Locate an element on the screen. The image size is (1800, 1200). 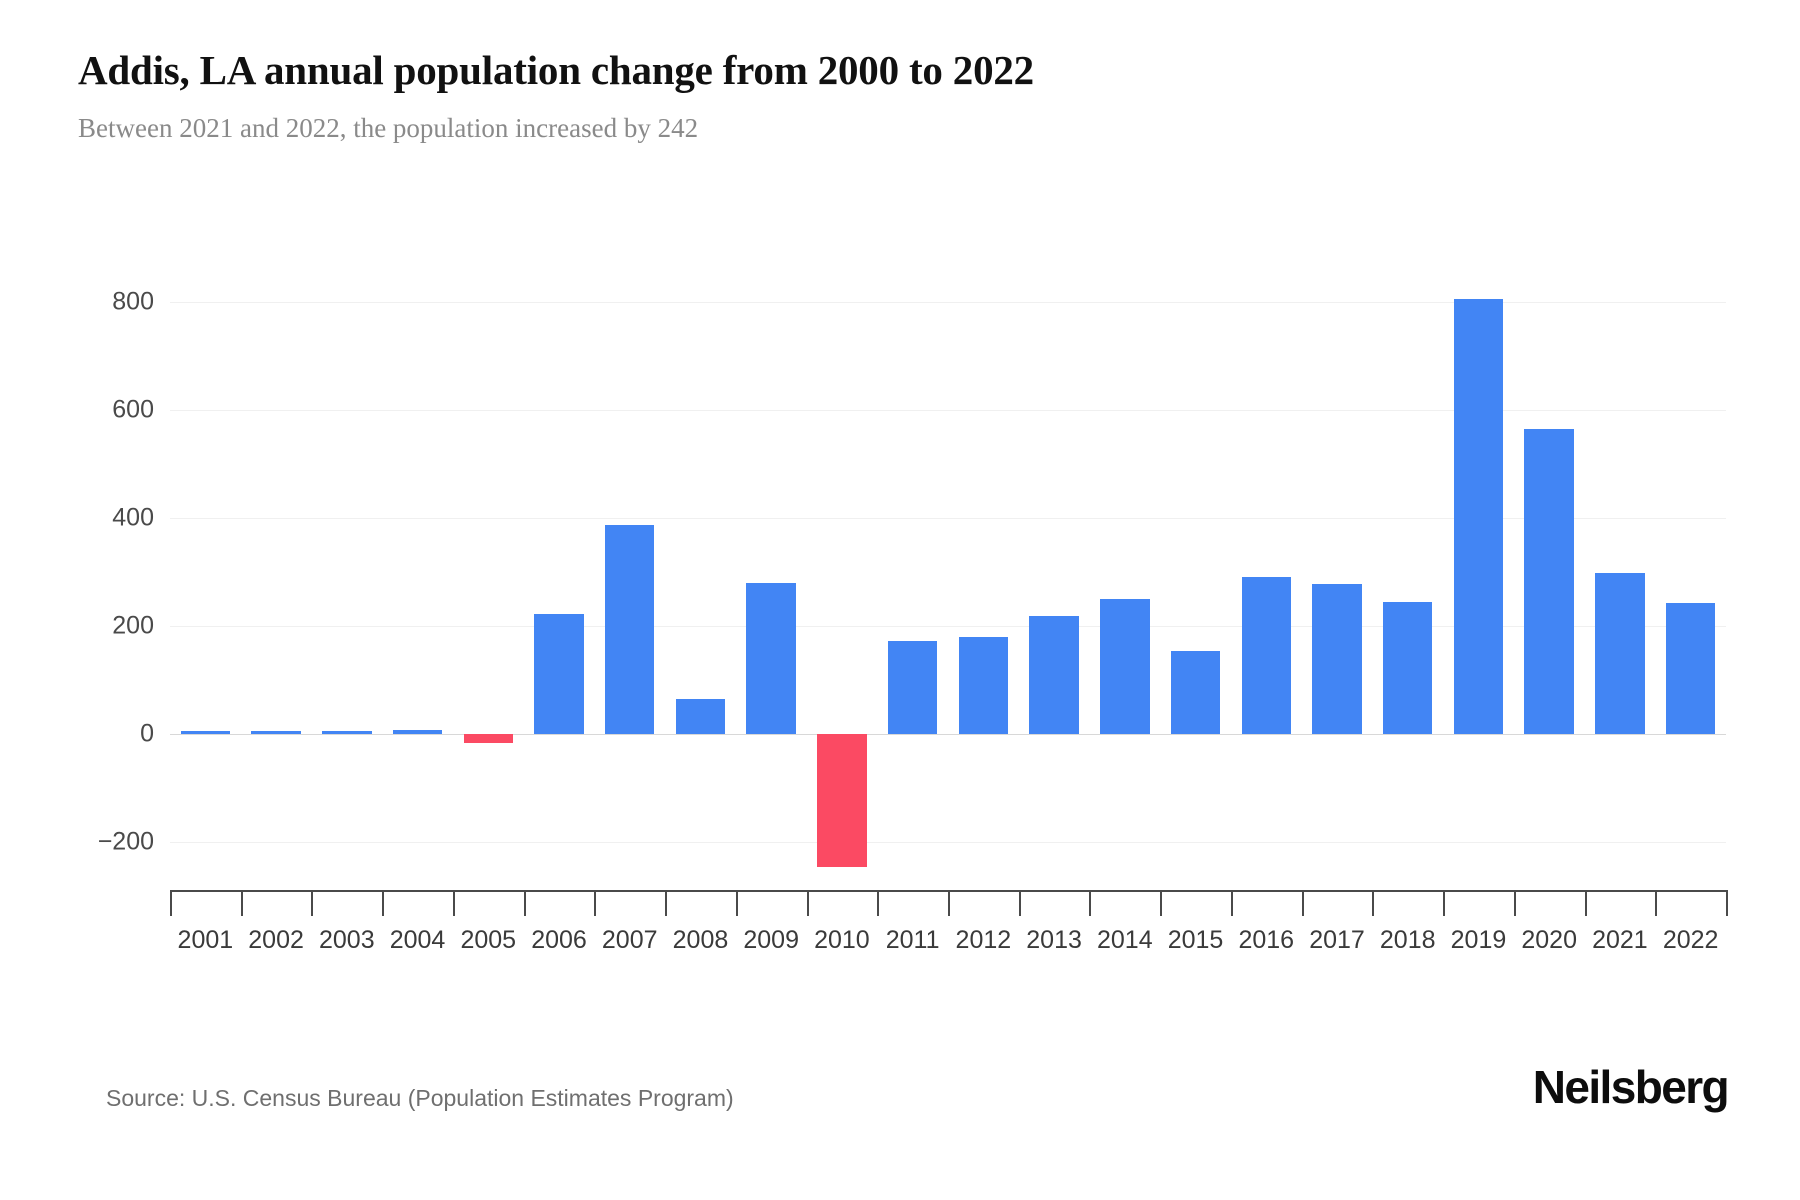
bar-2013 is located at coordinates (1054, 675).